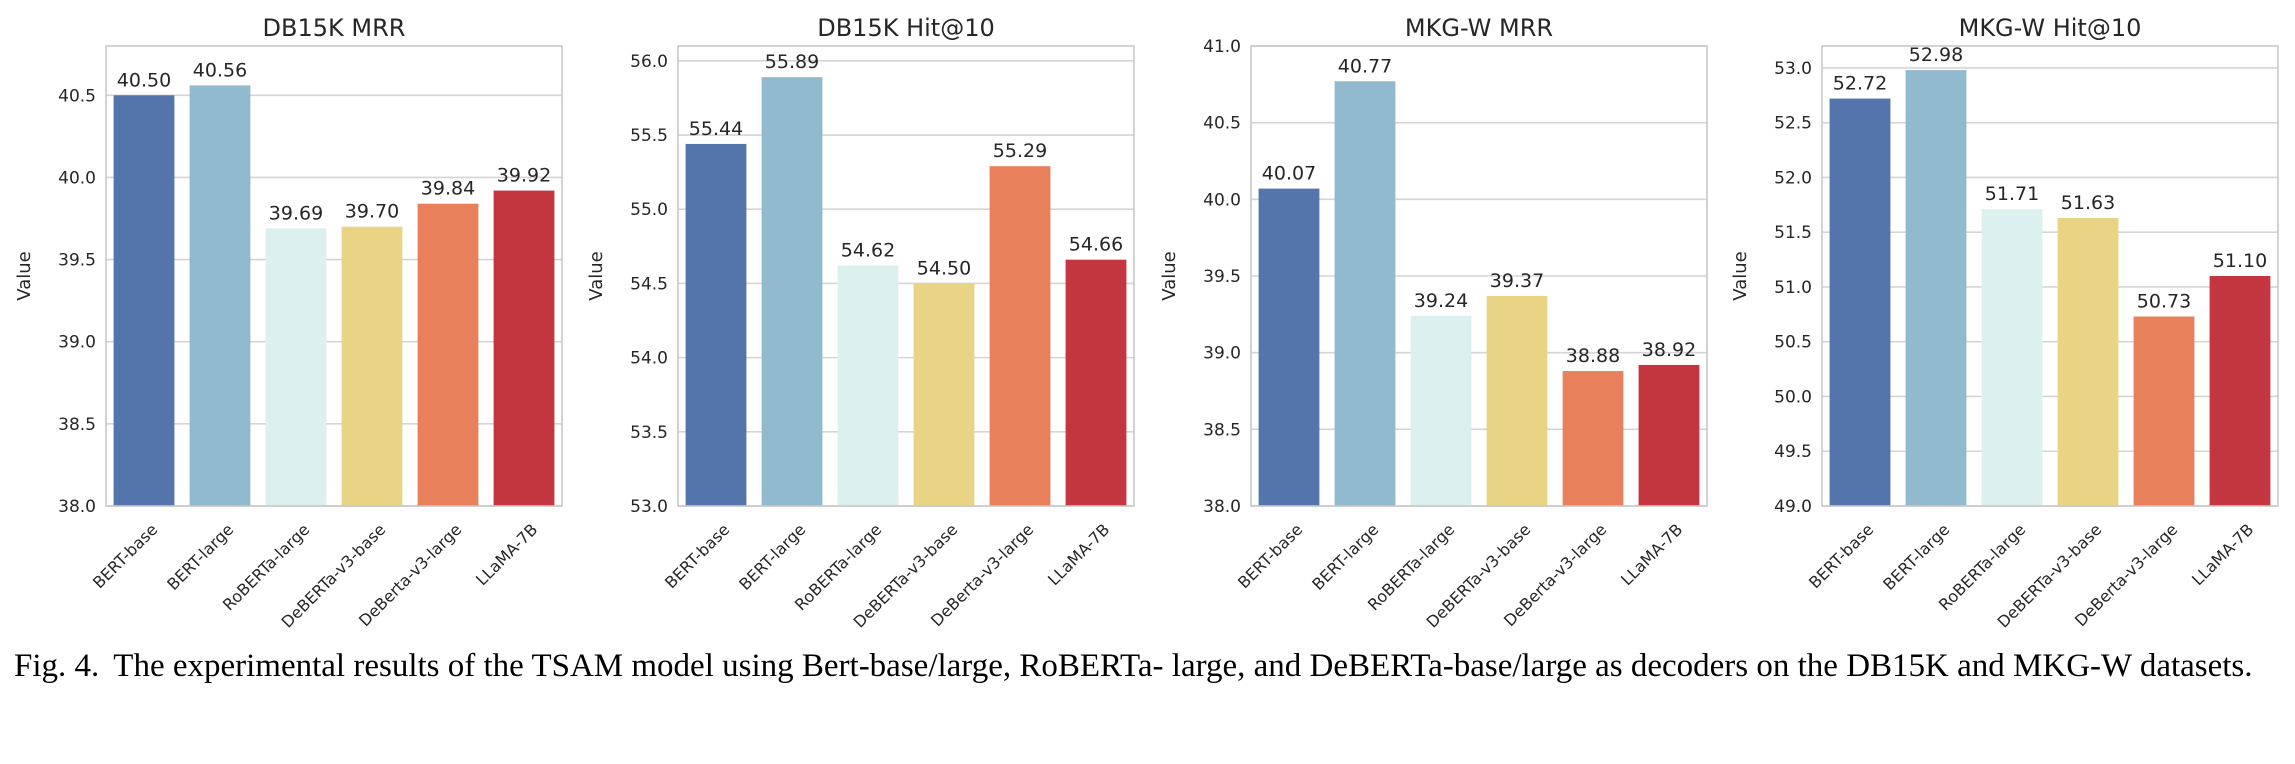 This screenshot has width=2295, height=764. What do you see at coordinates (1936, 55) in the screenshot?
I see `bar-value-label: 52.98` at bounding box center [1936, 55].